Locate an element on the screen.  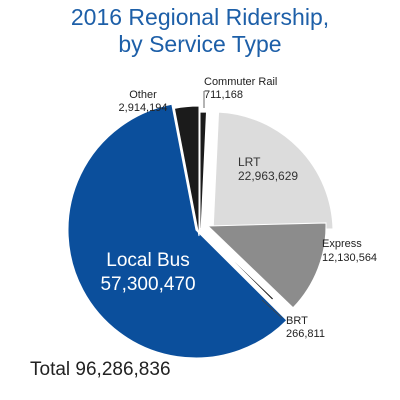
slice-label-other-name: Other is located at coordinates (143, 95).